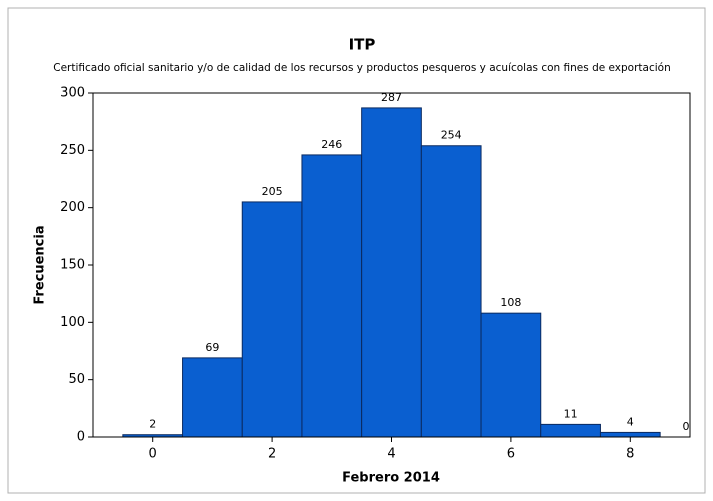 The image size is (713, 501). I want to click on y-tick-label: 300, so click(72, 93).